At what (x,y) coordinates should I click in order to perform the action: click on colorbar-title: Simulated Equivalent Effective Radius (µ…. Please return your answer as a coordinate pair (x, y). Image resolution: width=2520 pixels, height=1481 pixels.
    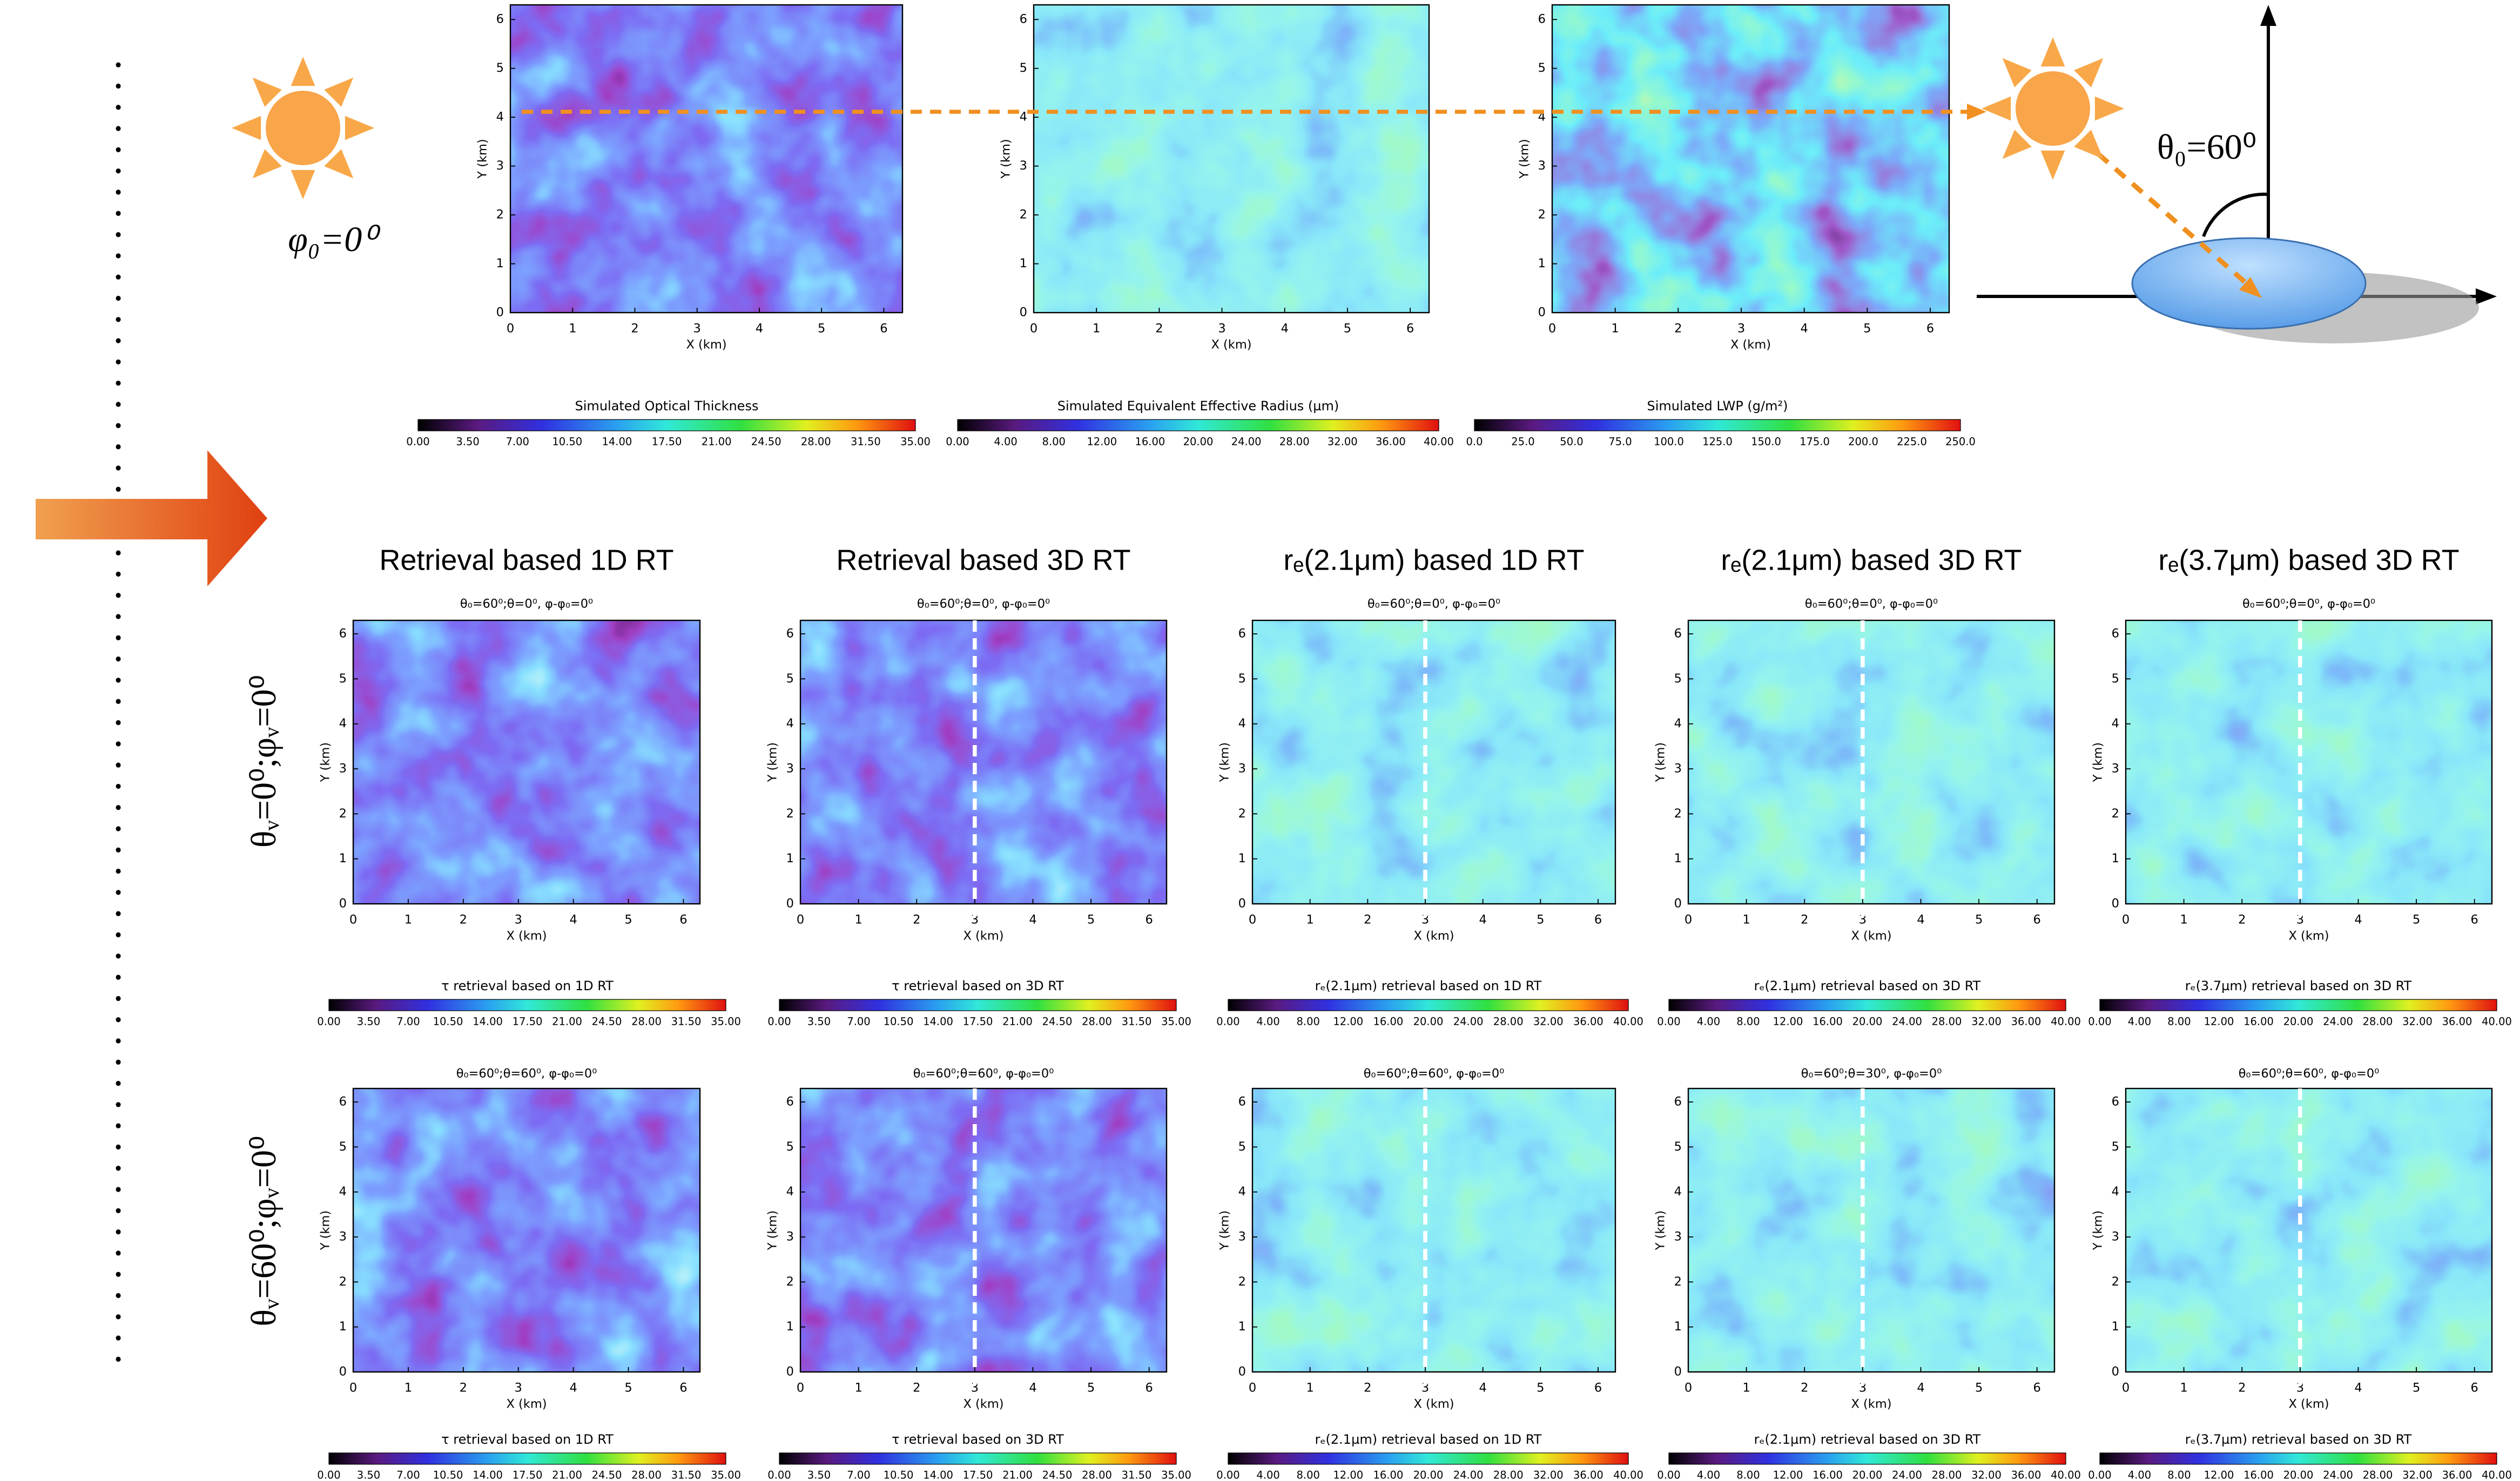
    Looking at the image, I should click on (1198, 406).